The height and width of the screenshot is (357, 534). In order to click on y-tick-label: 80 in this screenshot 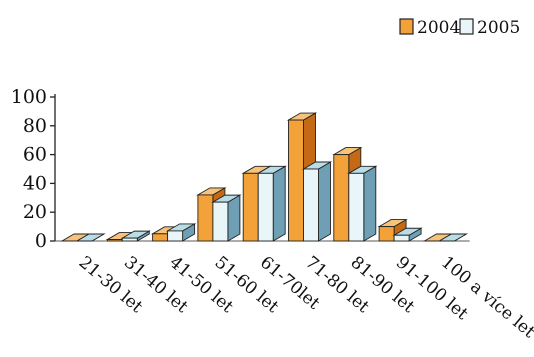, I will do `click(35, 126)`.